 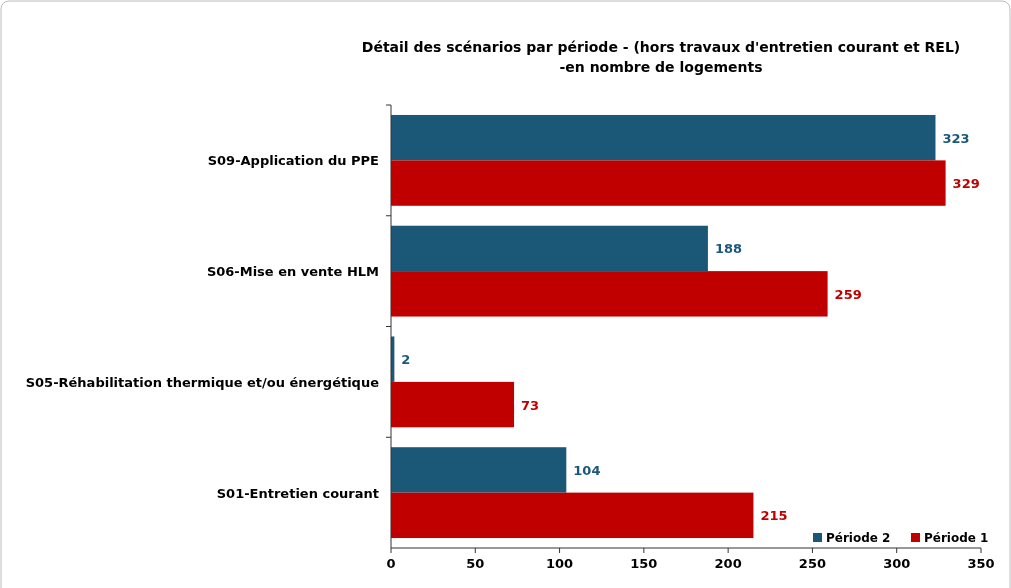 I want to click on y-tick-label: S06-Mise en vente HLM, so click(x=292, y=272).